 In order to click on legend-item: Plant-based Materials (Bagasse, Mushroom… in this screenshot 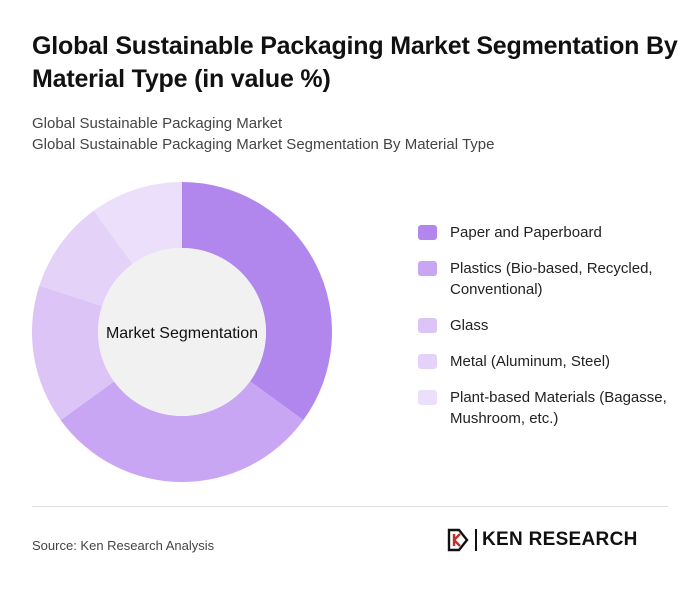, I will do `click(553, 408)`.